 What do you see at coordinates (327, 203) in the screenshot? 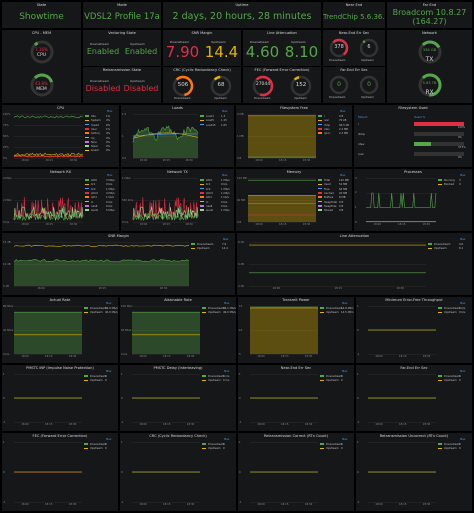
I see `legend-item: SwapTotal` at bounding box center [327, 203].